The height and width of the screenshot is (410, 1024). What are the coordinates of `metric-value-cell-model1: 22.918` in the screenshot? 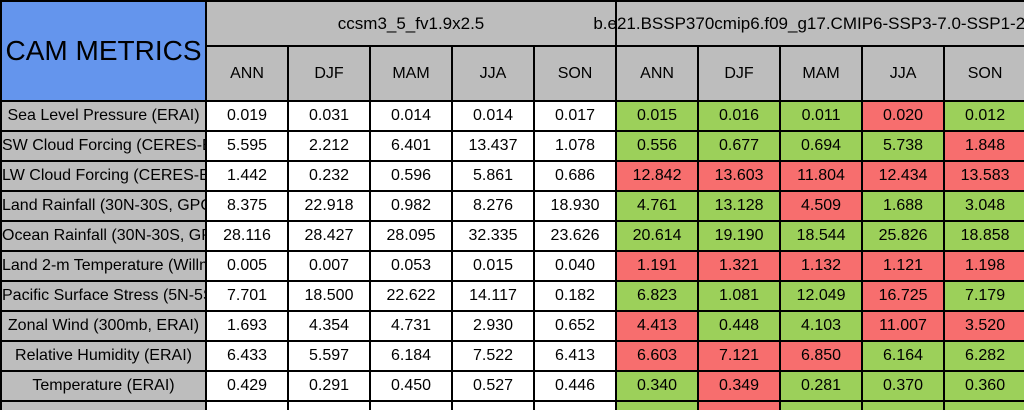 It's located at (329, 206).